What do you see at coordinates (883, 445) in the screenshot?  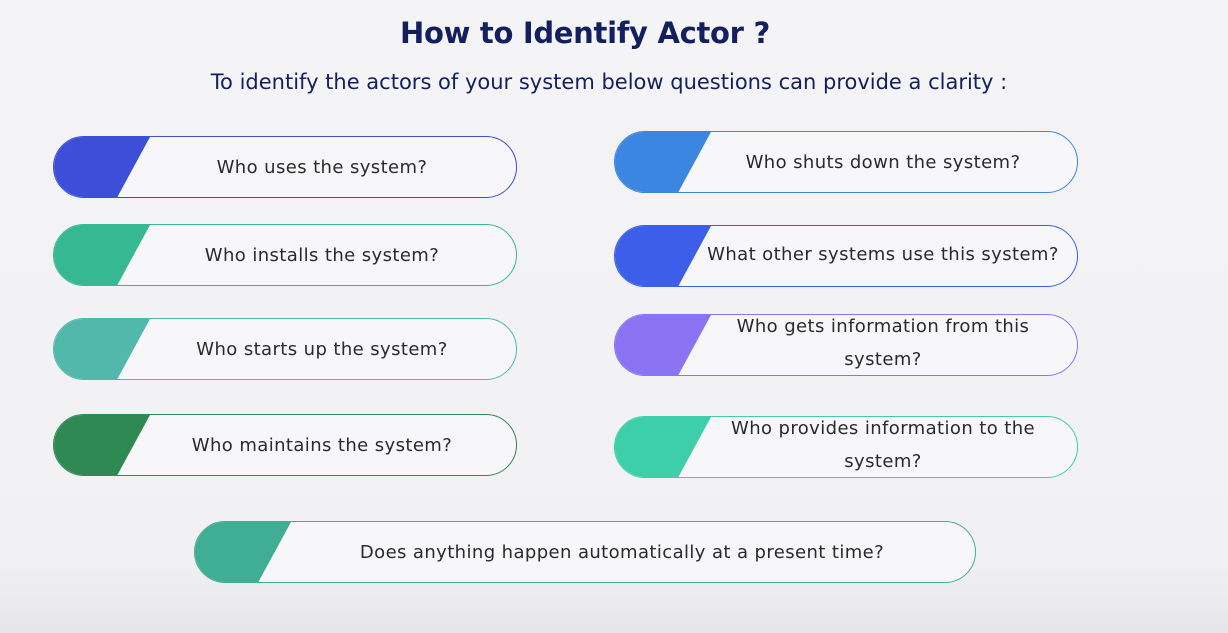 I see `question-text: Who provides information to the system?` at bounding box center [883, 445].